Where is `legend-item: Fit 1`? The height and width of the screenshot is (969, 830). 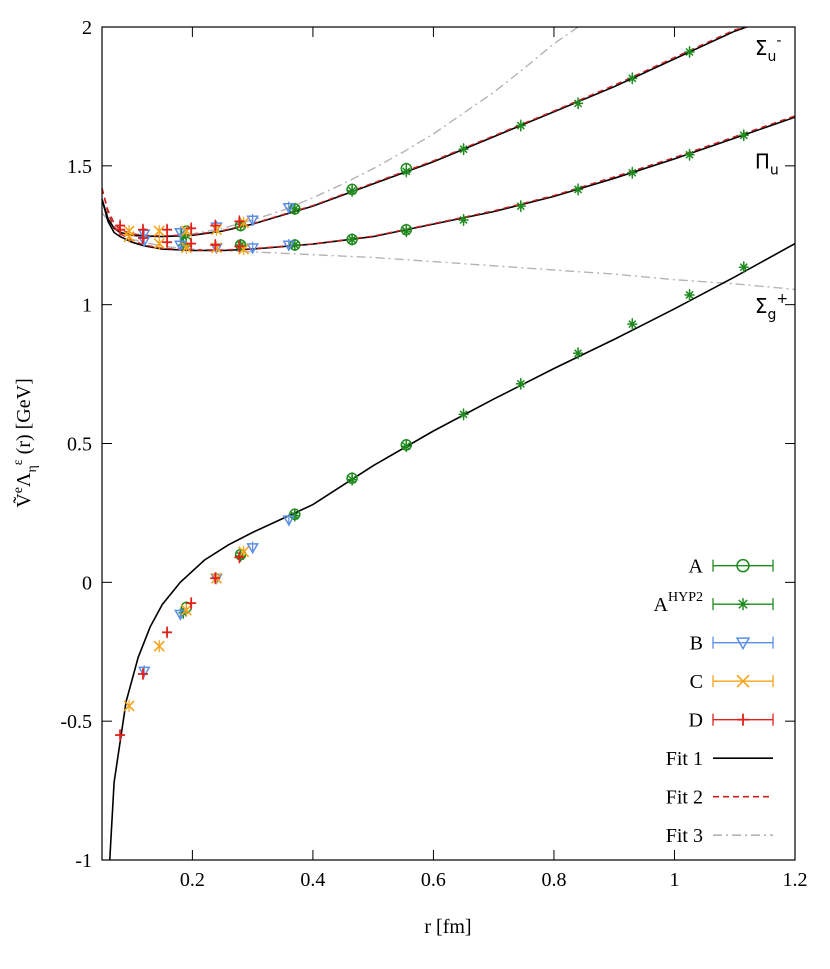
legend-item: Fit 1 is located at coordinates (719, 759).